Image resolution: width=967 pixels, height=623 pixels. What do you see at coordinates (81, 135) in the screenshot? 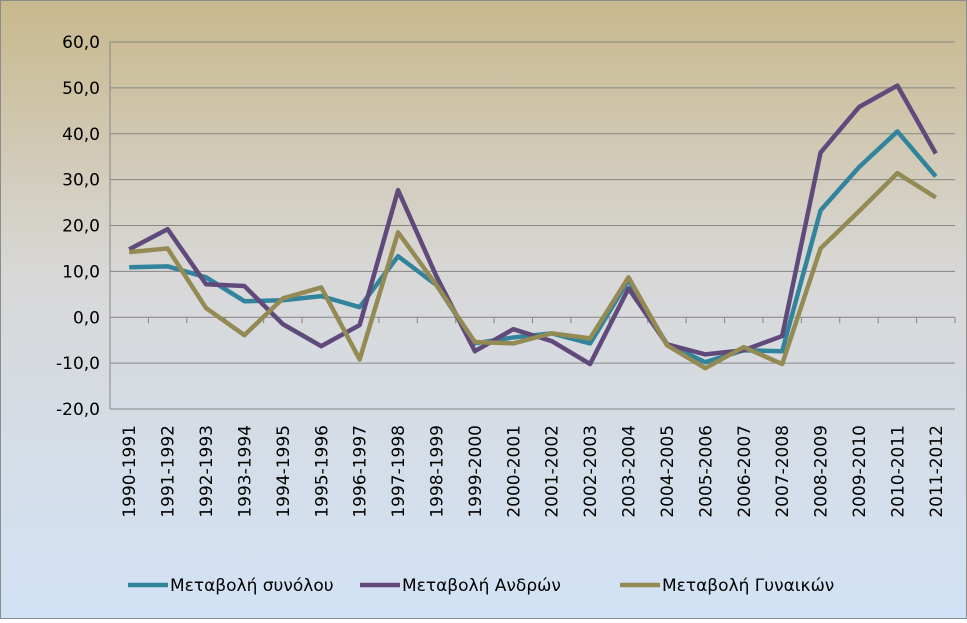
I see `y-tick-label: 40,0` at bounding box center [81, 135].